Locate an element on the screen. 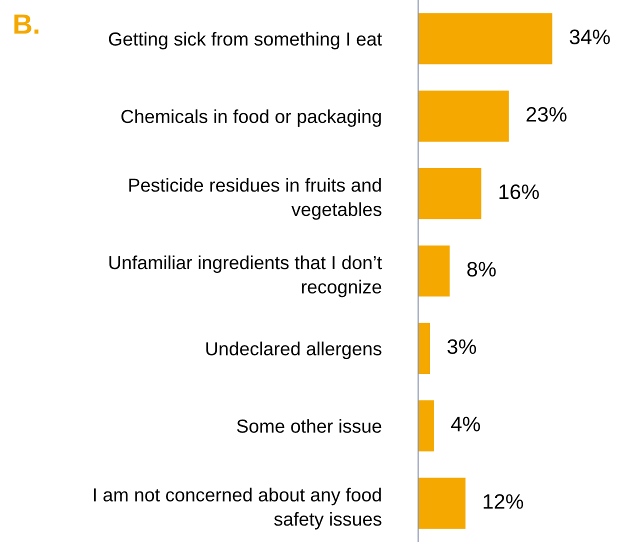 The image size is (626, 542). y-tick-label: Getting sick from something I eat is located at coordinates (245, 41).